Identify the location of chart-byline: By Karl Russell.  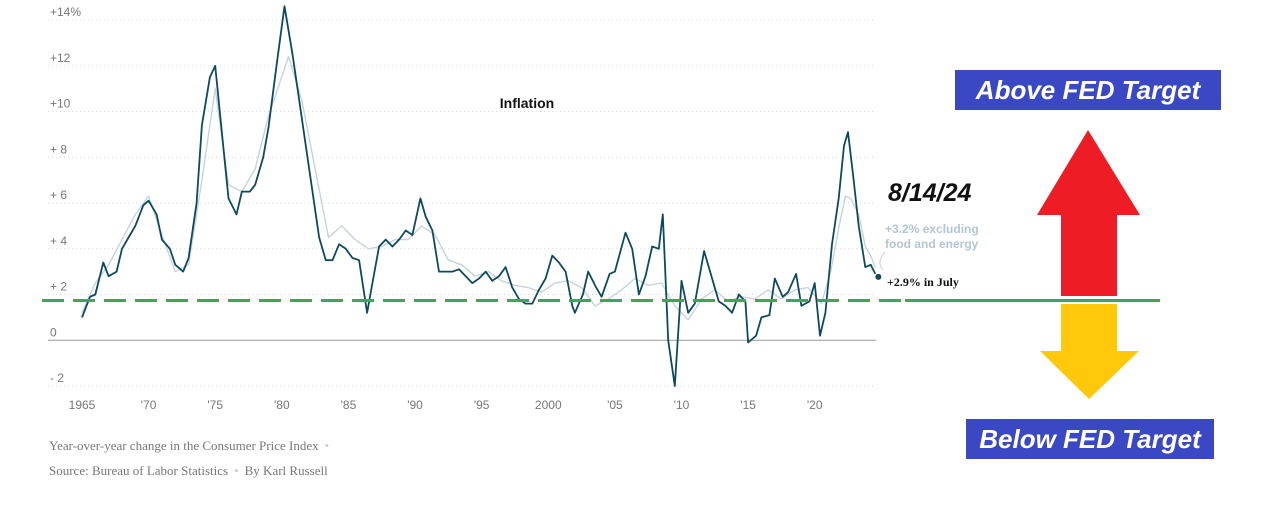
(286, 470).